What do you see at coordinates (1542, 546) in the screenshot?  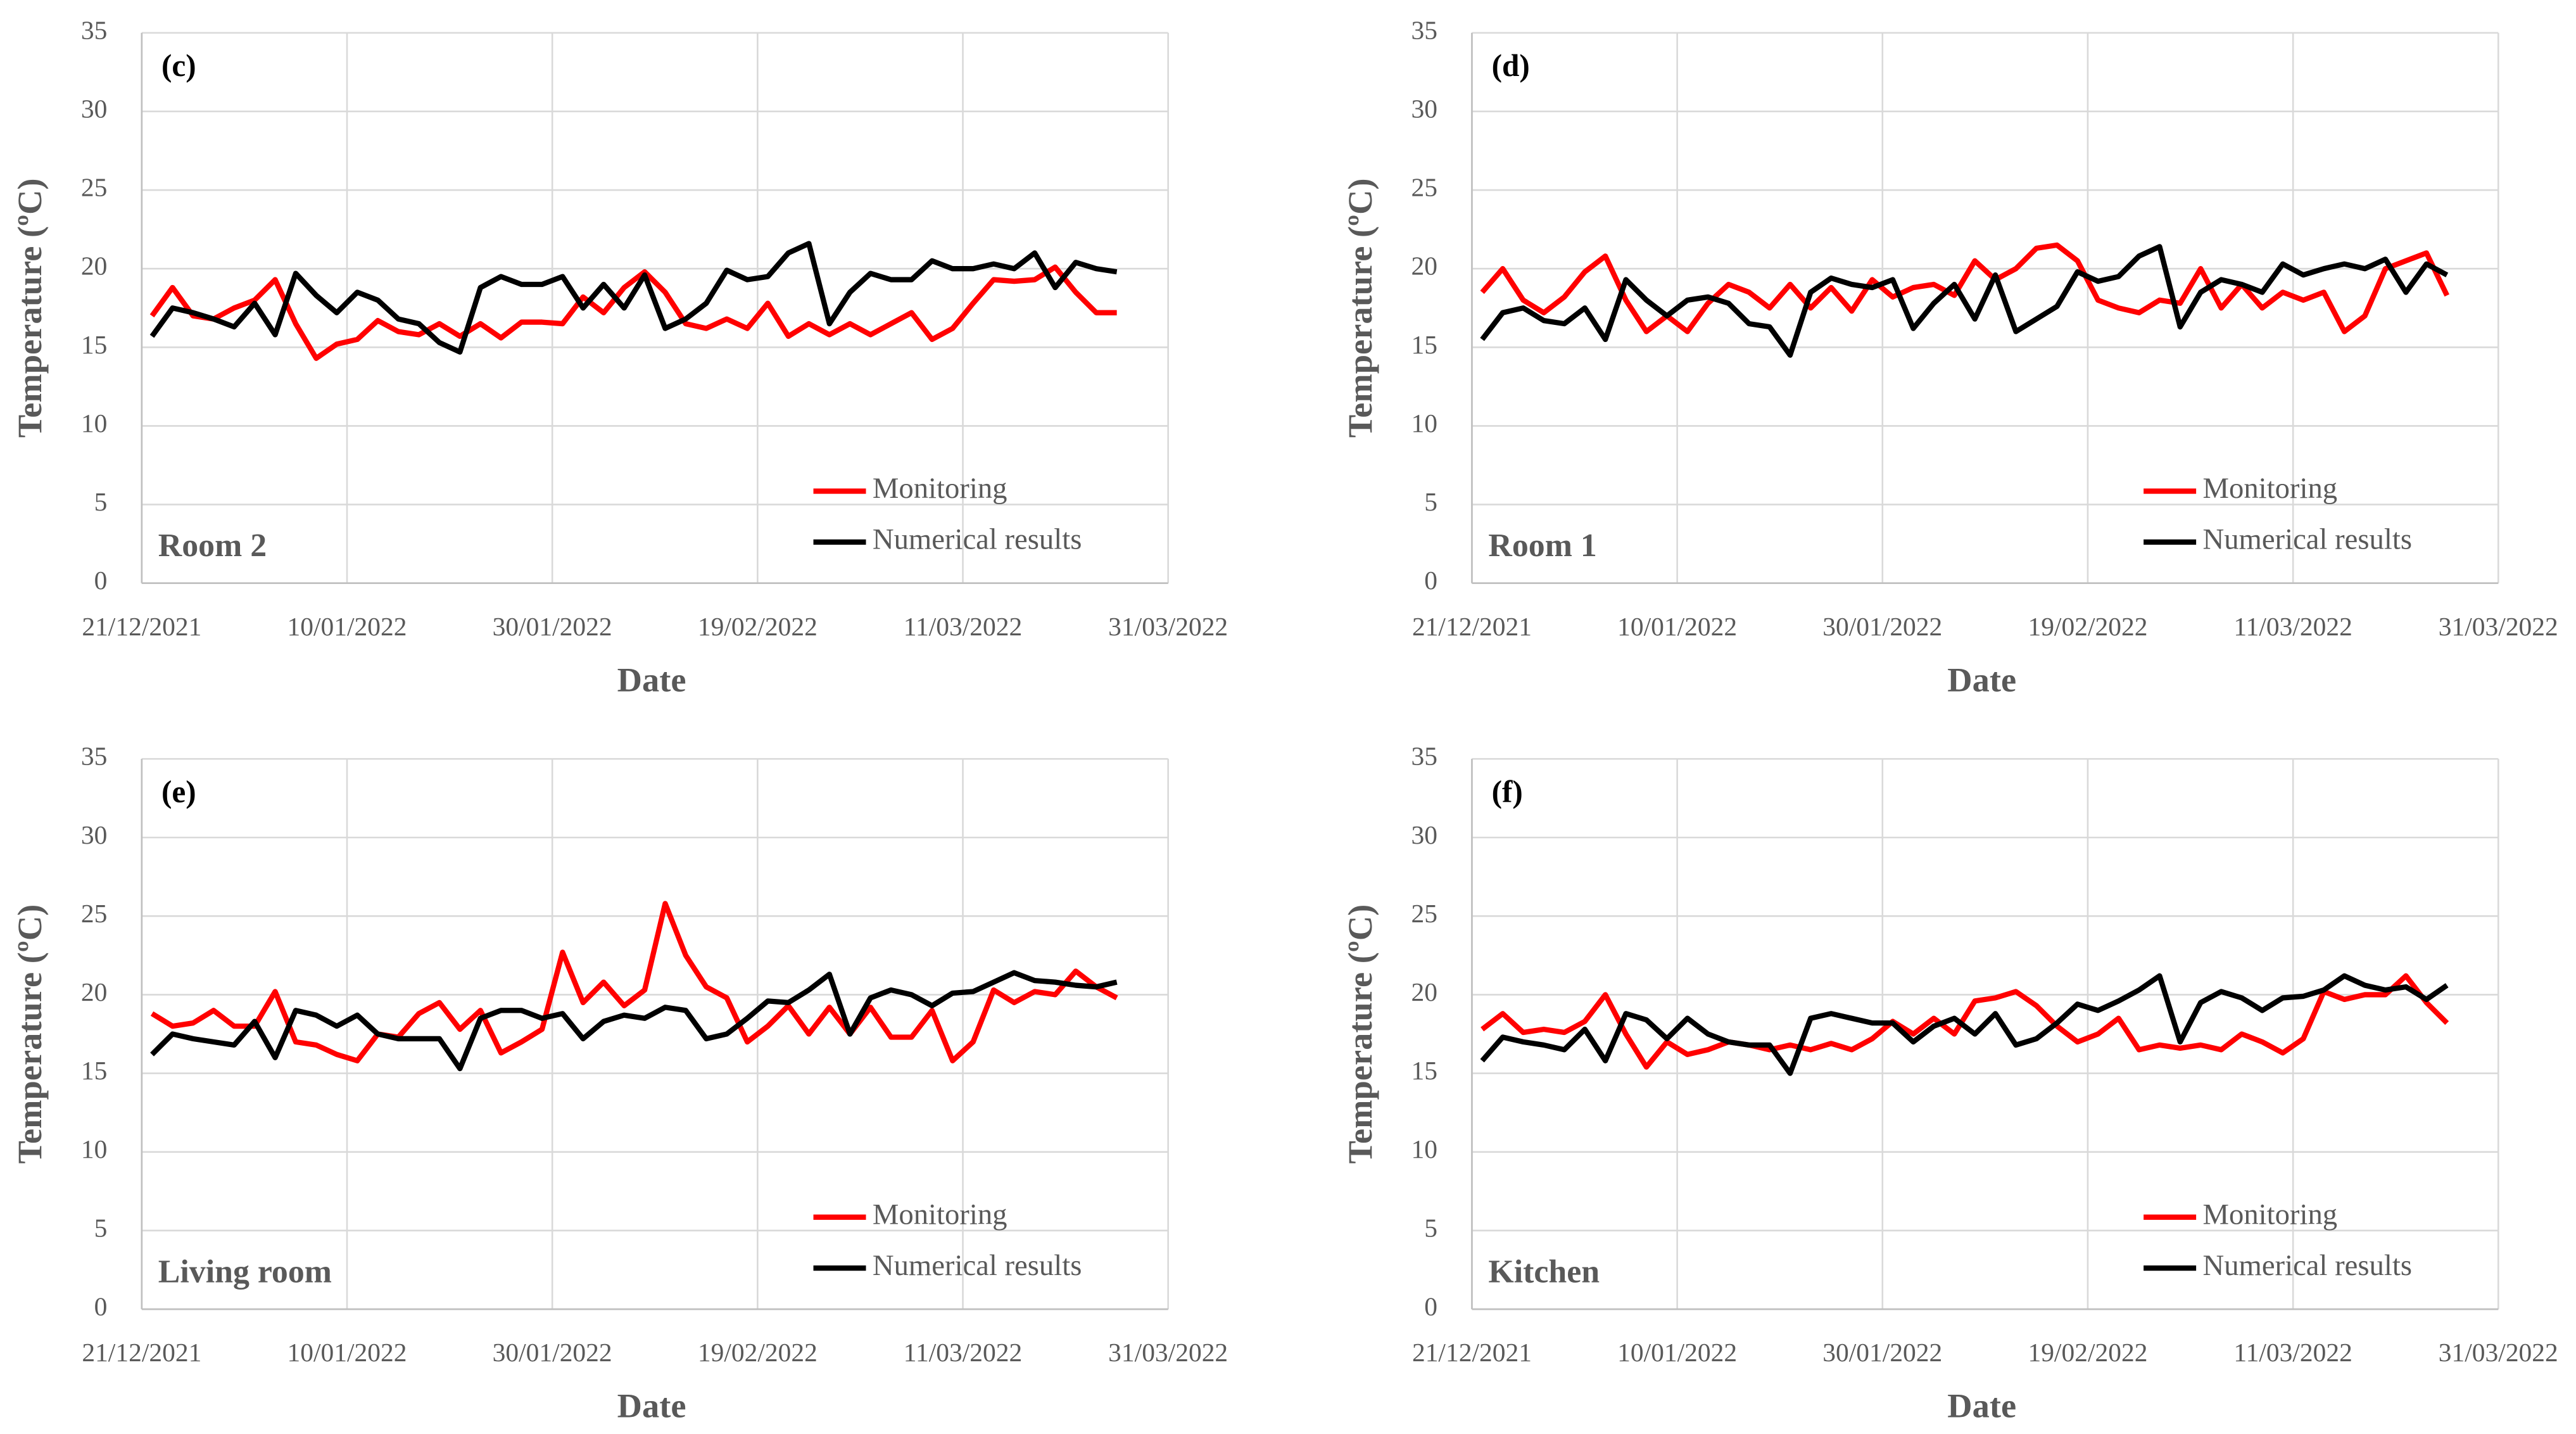 I see `room-label: Room 1` at bounding box center [1542, 546].